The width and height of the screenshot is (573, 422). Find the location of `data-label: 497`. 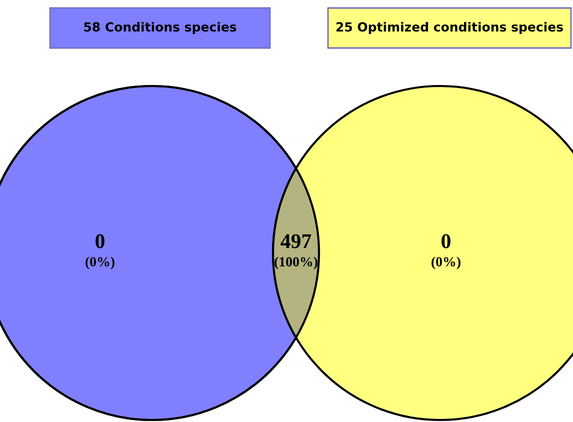

data-label: 497 is located at coordinates (296, 241).